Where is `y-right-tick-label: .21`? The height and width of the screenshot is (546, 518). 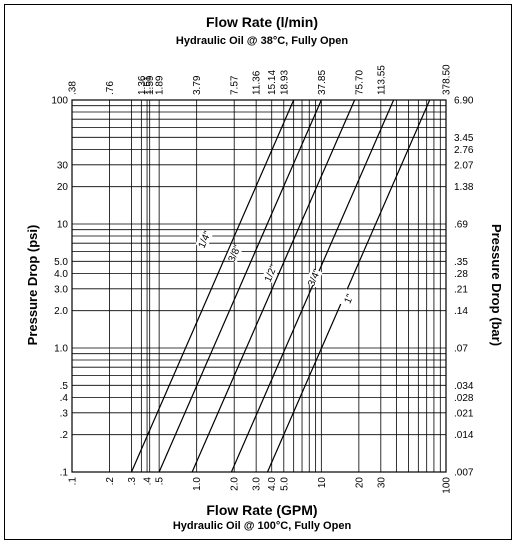 y-right-tick-label: .21 is located at coordinates (461, 289).